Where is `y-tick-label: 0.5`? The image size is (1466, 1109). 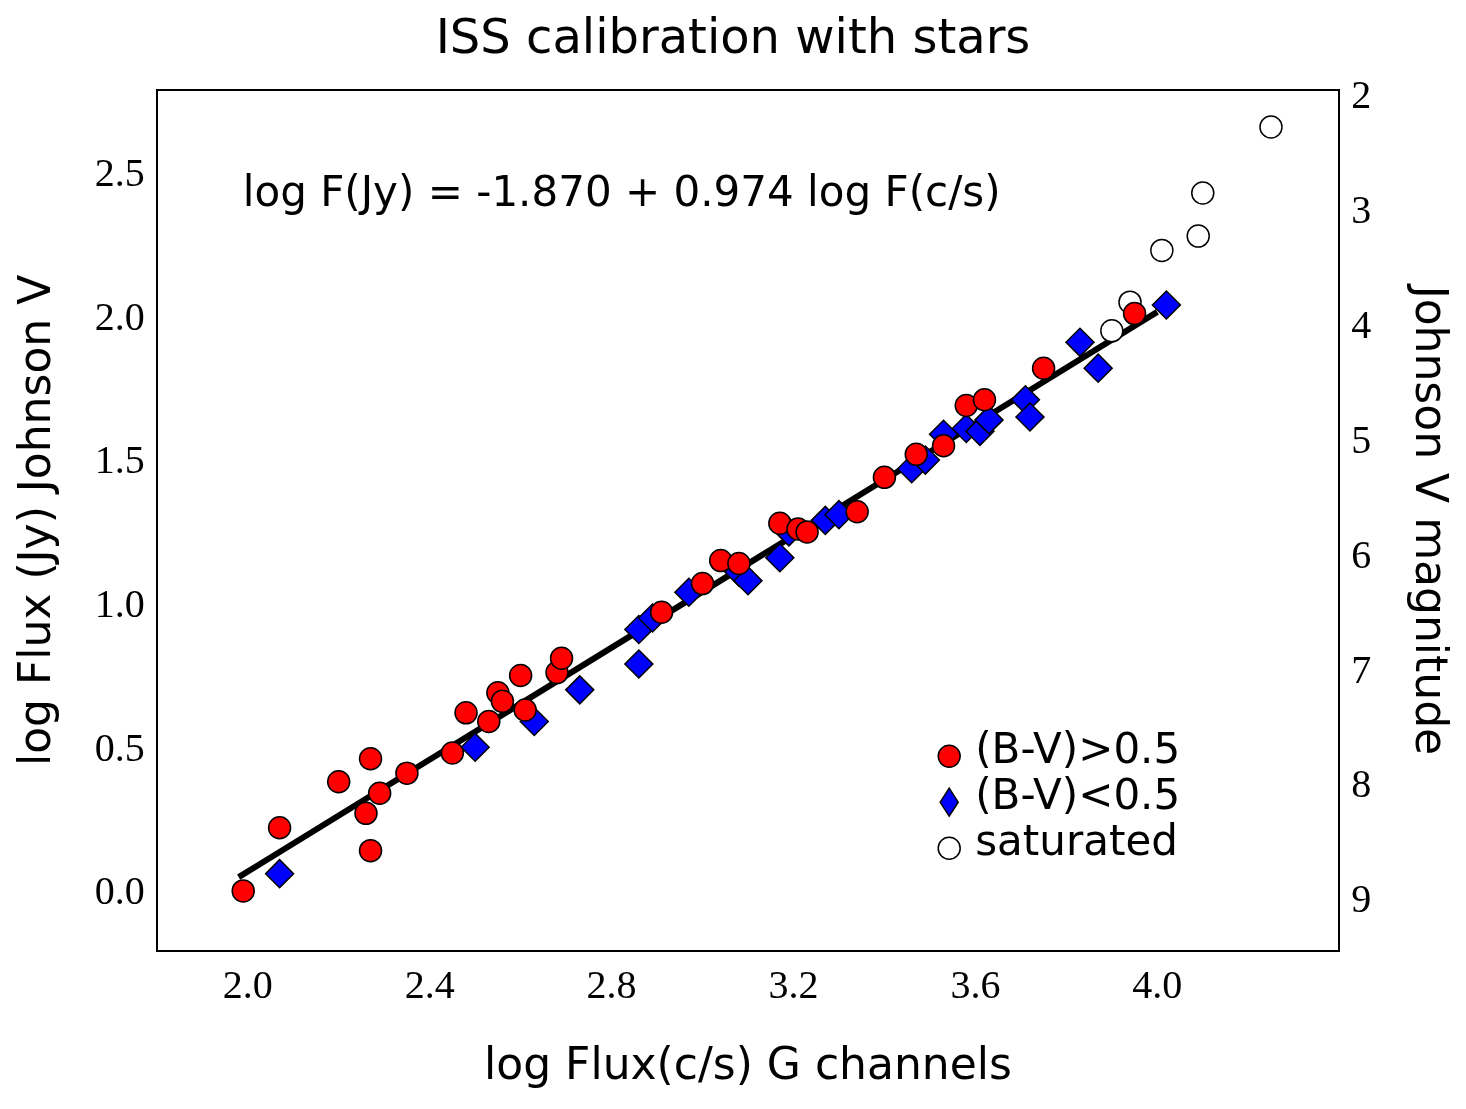 y-tick-label: 0.5 is located at coordinates (119, 747).